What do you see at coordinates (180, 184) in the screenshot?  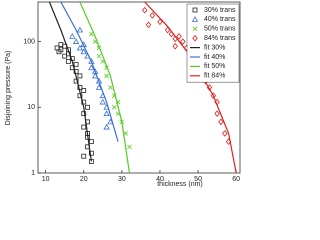 I see `x-axis-label: thickness (nm)` at bounding box center [180, 184].